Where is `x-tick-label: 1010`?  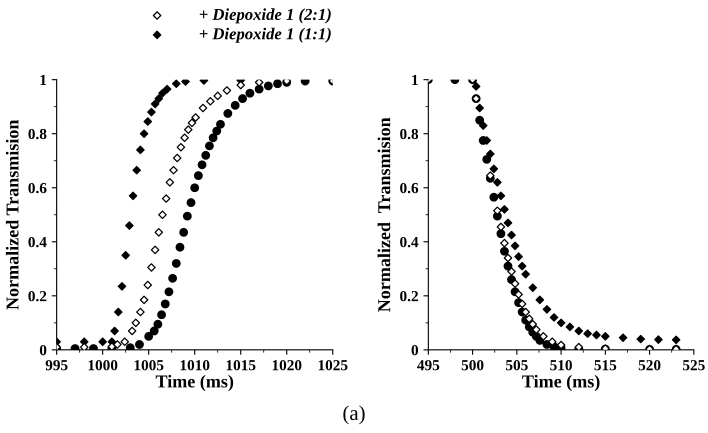
x-tick-label: 1010 is located at coordinates (195, 365).